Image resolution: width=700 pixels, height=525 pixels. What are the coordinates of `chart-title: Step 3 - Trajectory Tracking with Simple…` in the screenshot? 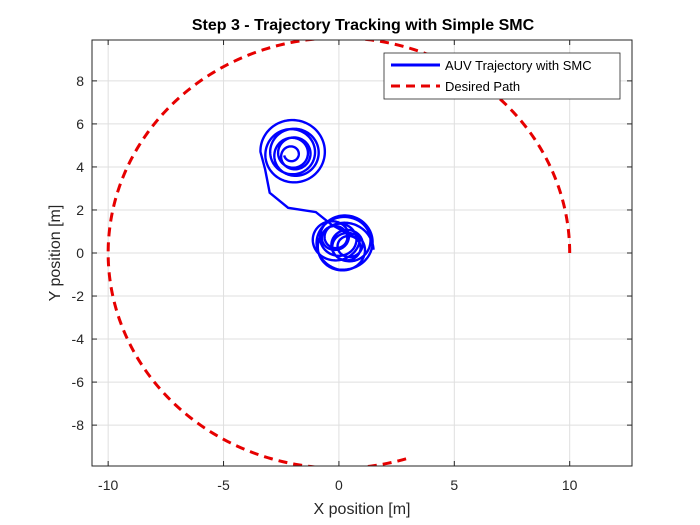 It's located at (363, 25).